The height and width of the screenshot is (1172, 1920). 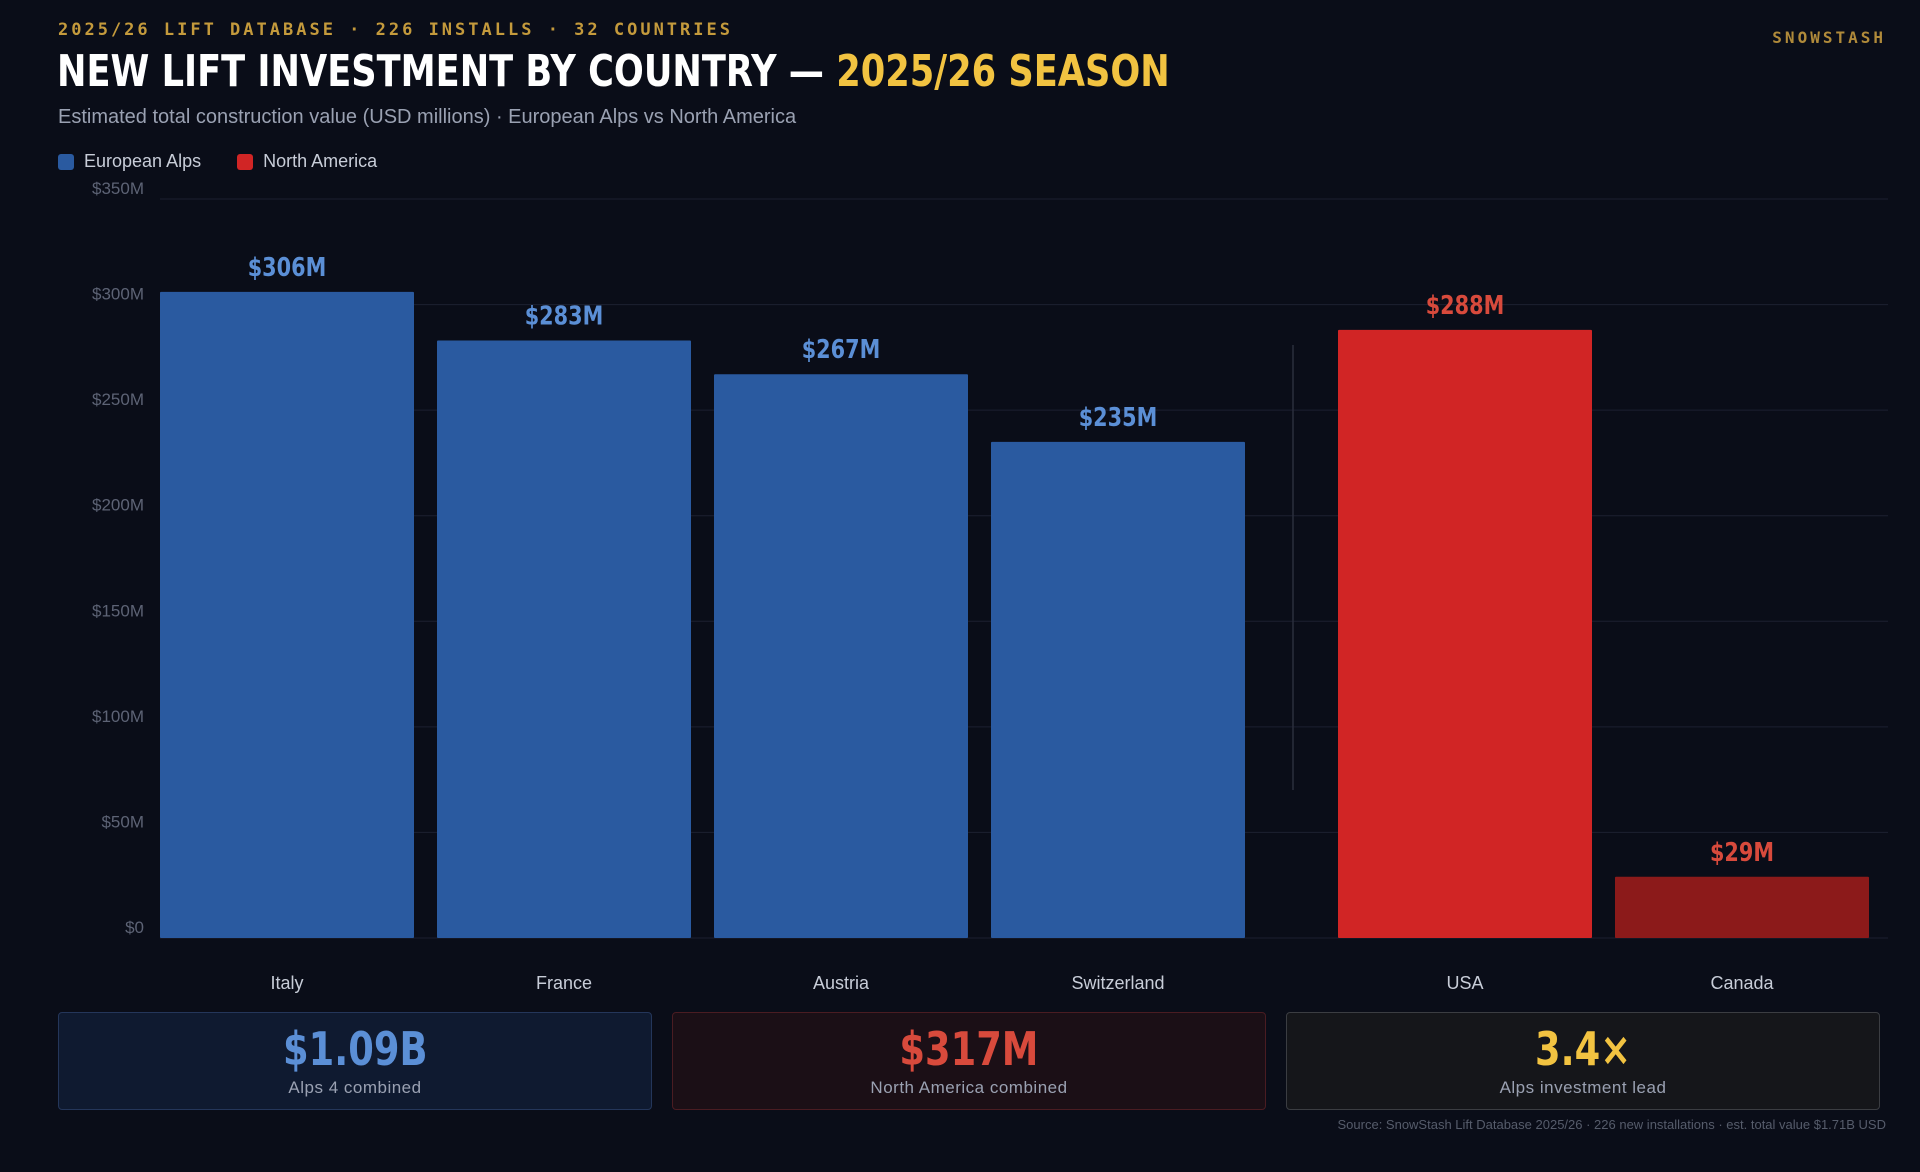 I want to click on chart-title-main: NEW LIFT INVESTMENT BY COUNTRY —, so click(x=447, y=71).